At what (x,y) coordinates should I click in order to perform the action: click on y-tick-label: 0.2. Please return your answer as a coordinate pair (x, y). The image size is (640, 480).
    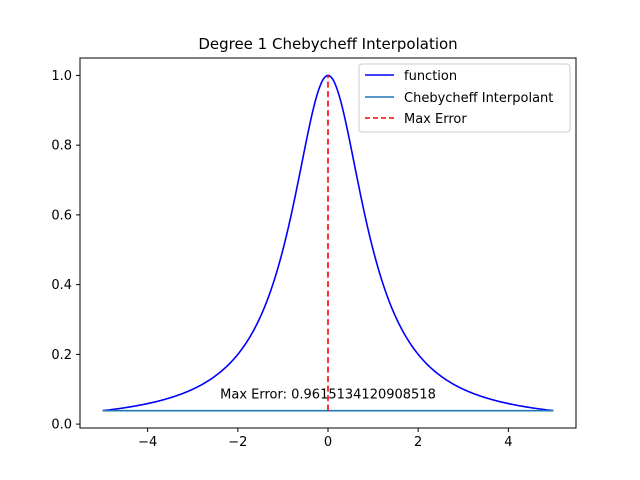
    Looking at the image, I should click on (61, 355).